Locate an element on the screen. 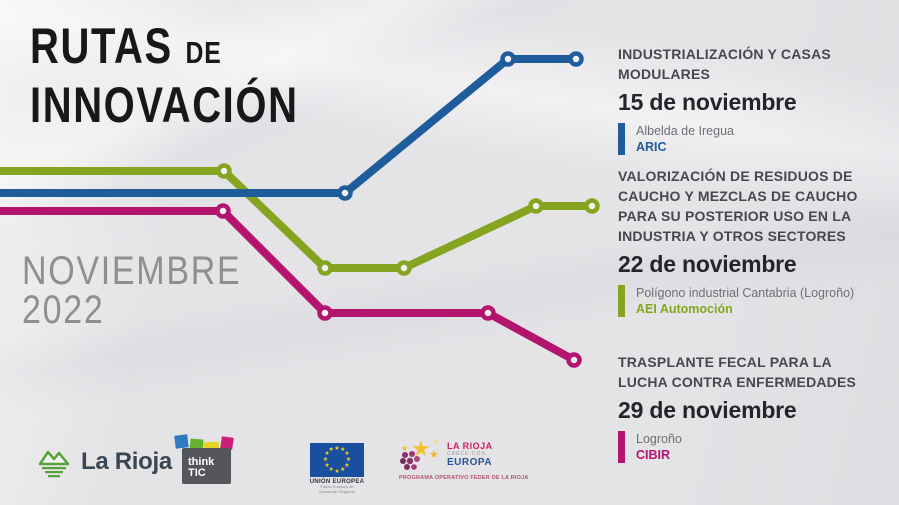  logo-thinktic: think TIC is located at coordinates (205, 460).